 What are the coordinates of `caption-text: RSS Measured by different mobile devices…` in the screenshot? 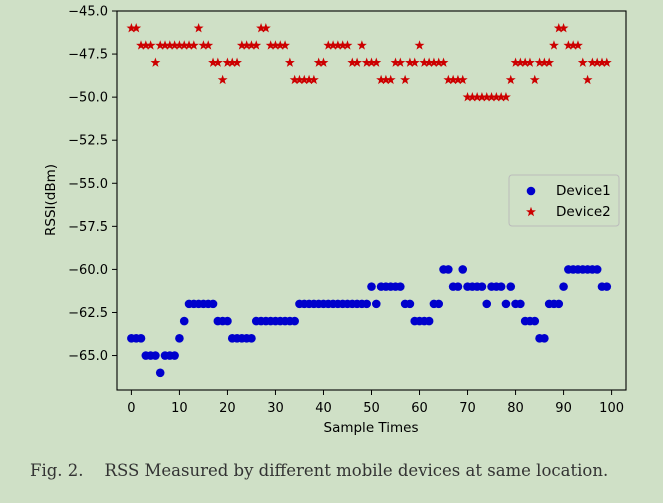 It's located at (356, 470).